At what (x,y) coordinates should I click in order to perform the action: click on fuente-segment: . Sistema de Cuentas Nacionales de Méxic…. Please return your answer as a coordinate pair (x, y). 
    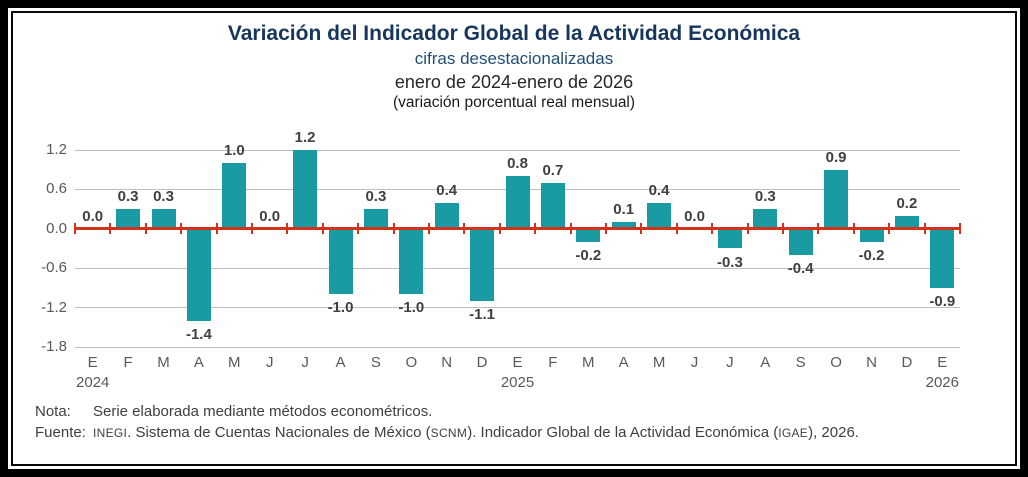
    Looking at the image, I should click on (279, 432).